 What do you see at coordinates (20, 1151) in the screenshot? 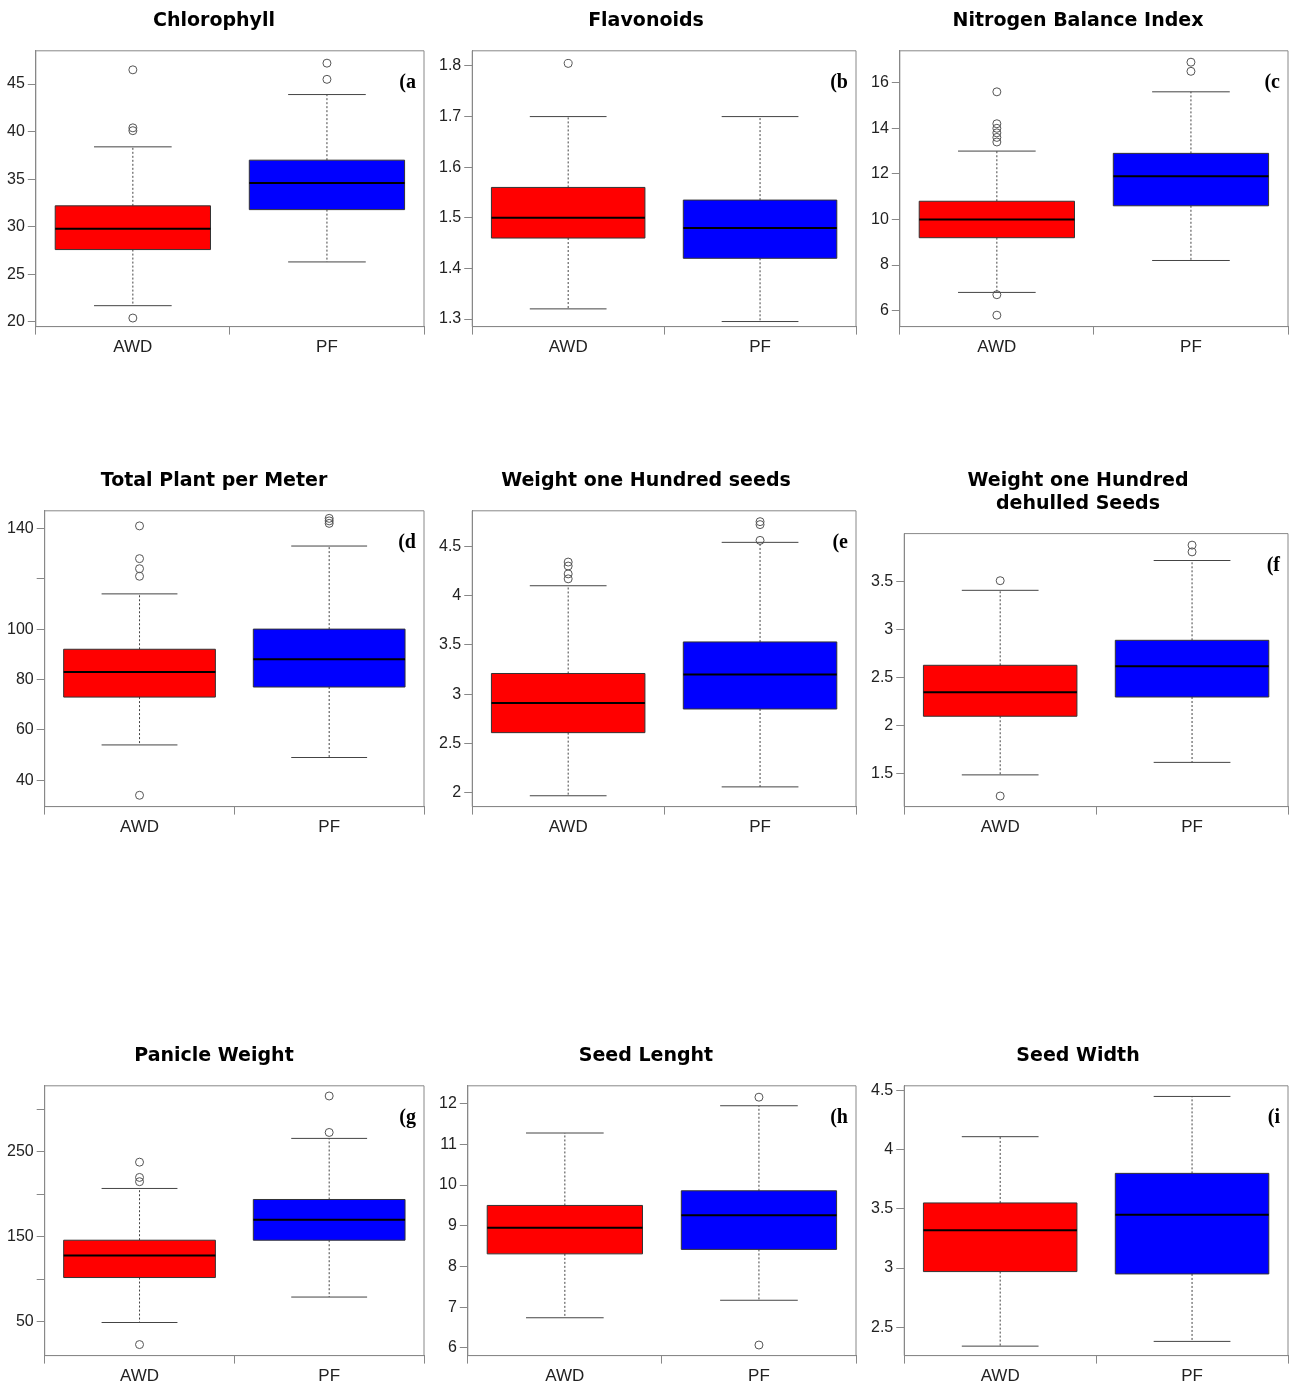
I see `y-tick-label: 250` at bounding box center [20, 1151].